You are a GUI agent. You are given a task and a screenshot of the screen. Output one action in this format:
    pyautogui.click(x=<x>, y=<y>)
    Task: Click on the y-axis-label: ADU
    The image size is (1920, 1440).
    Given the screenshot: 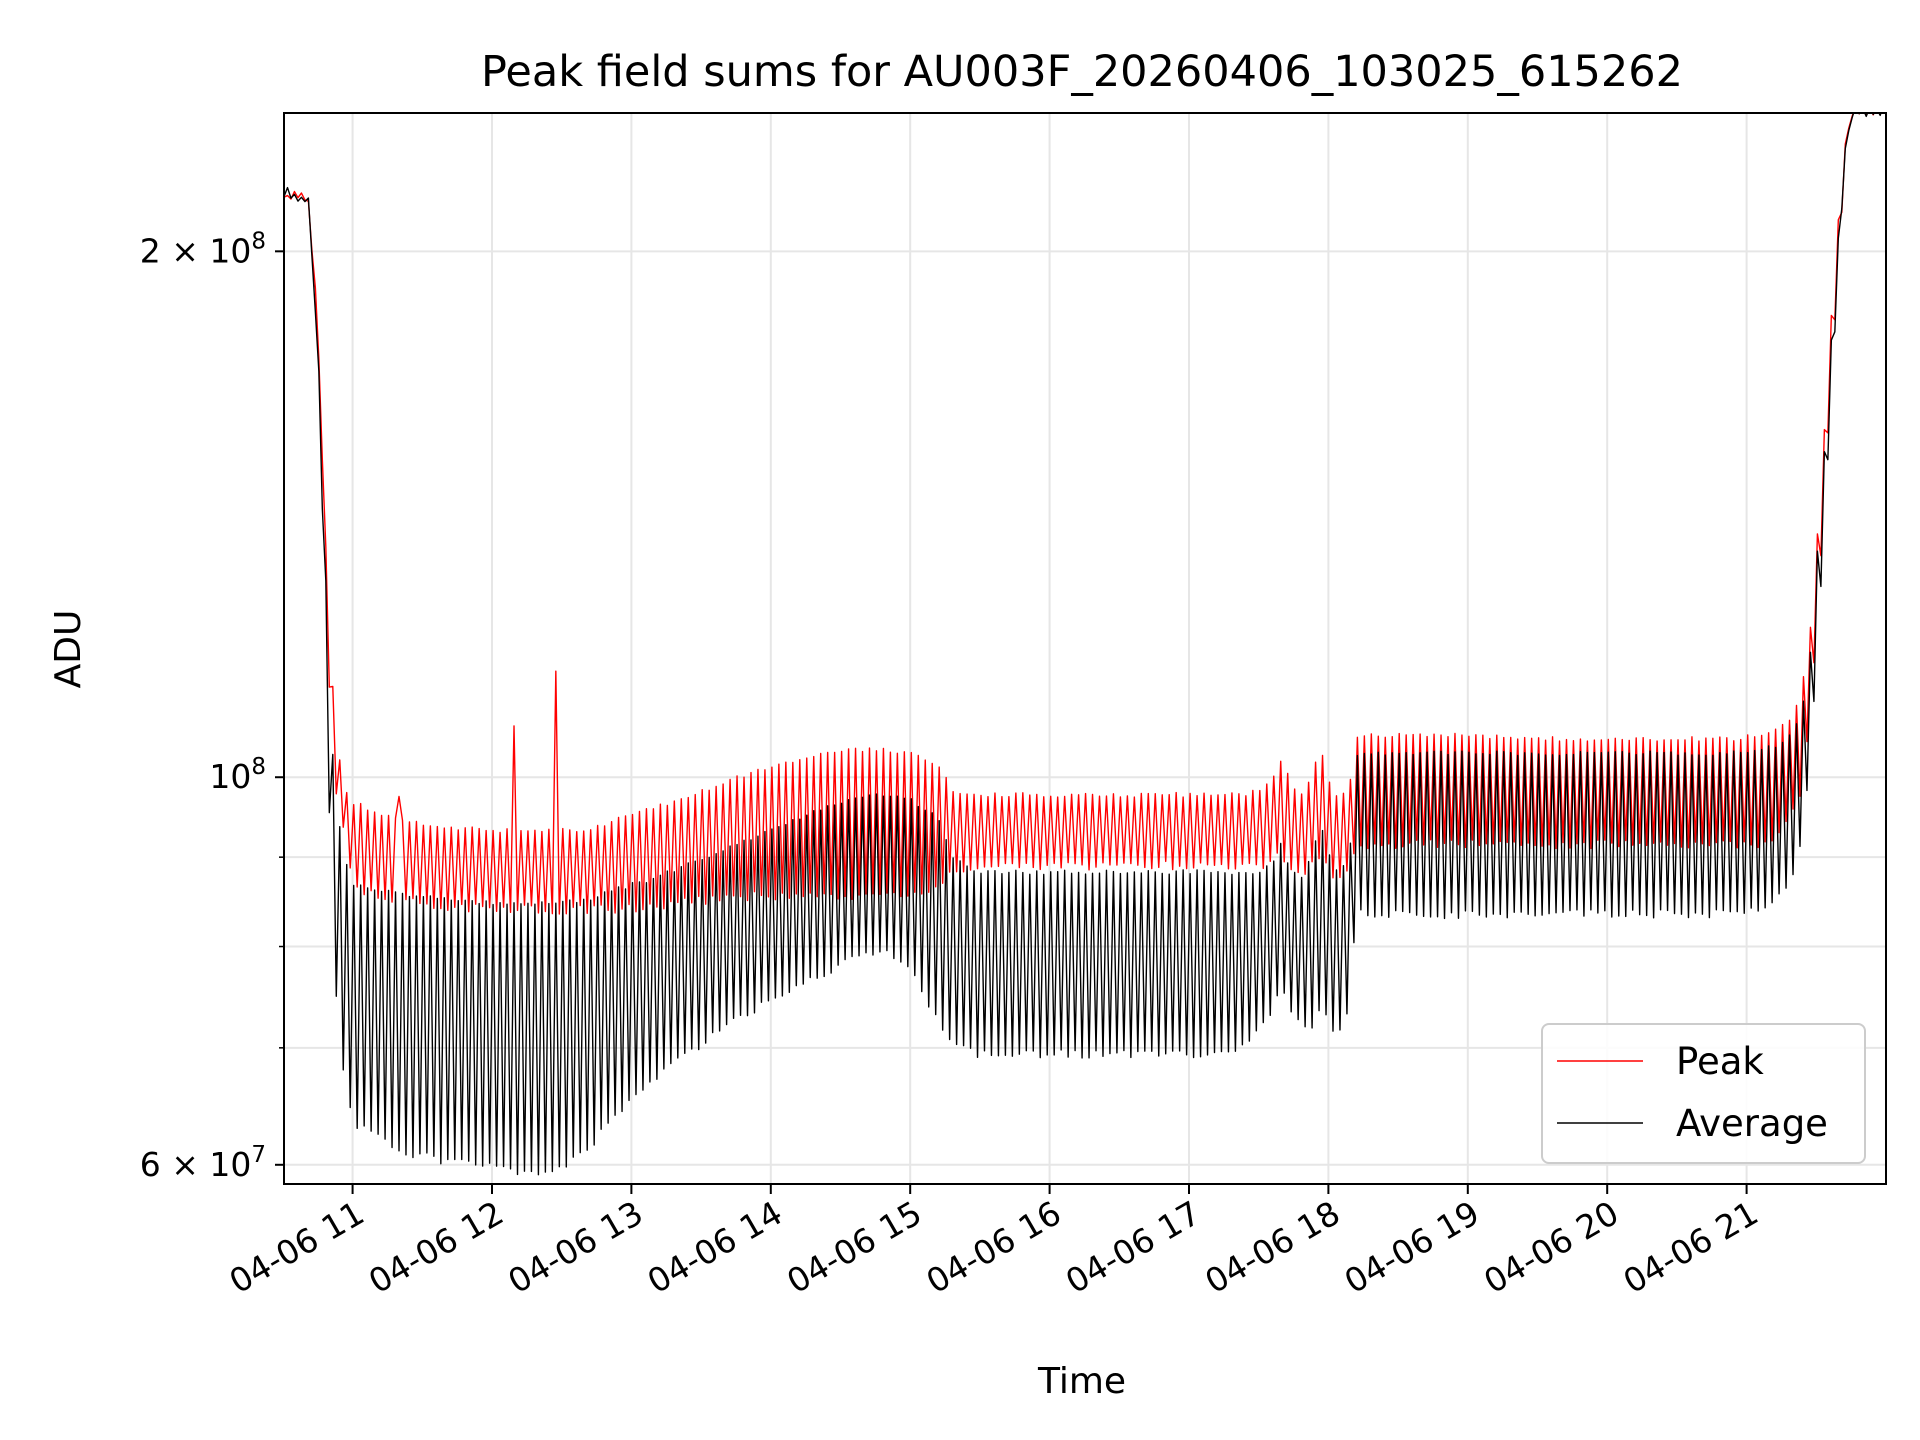 What is the action you would take?
    pyautogui.click(x=68, y=649)
    